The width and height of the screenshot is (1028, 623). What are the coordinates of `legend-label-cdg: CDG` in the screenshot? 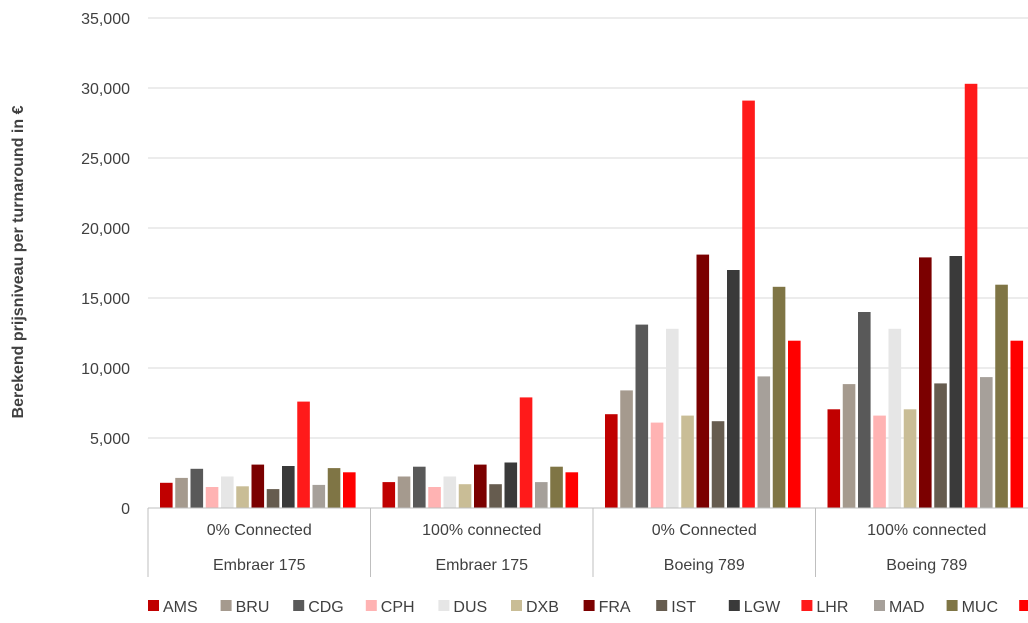 It's located at (326, 607).